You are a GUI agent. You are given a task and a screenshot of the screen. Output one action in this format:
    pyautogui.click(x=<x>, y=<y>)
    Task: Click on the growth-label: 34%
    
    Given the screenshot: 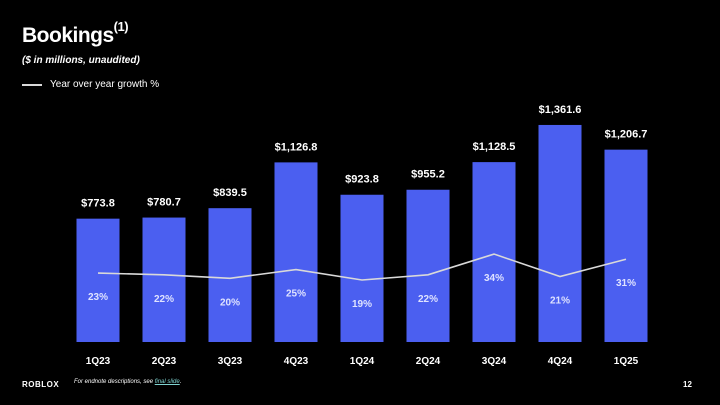 What is the action you would take?
    pyautogui.click(x=494, y=278)
    